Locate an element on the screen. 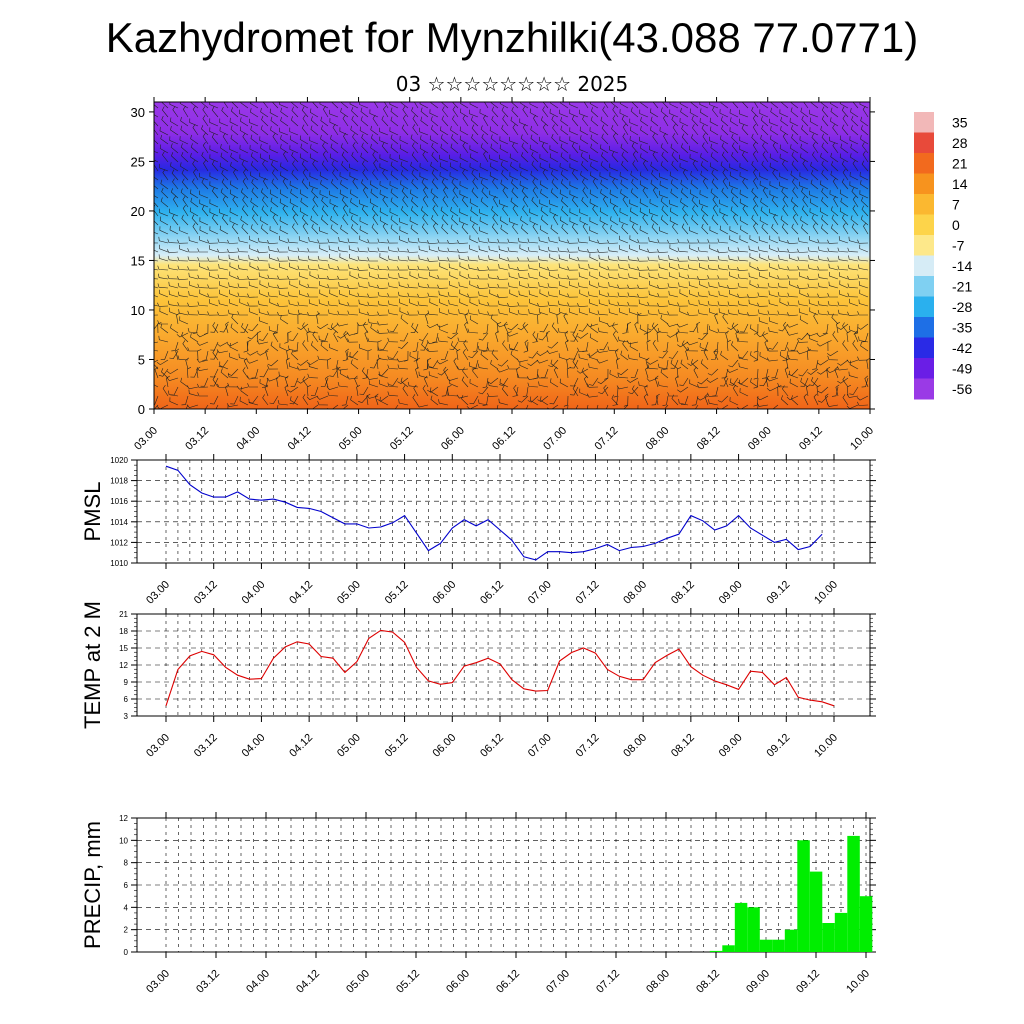 This screenshot has width=1024, height=1024. precip-x-tick-label: 06.00 is located at coordinates (458, 982).